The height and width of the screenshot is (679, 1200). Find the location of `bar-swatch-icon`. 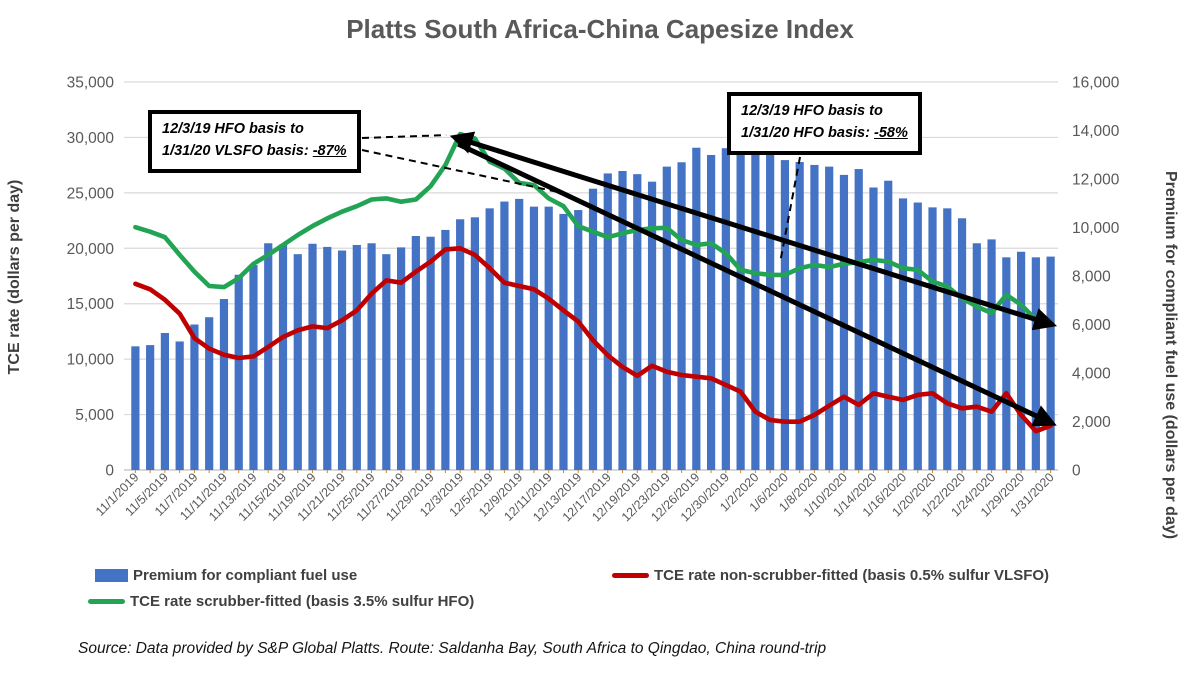

bar-swatch-icon is located at coordinates (111, 575).